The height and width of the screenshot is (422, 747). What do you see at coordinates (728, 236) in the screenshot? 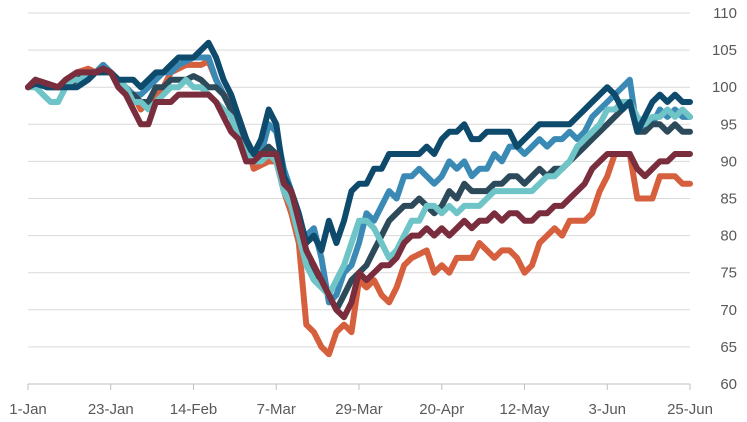
I see `y-tick-label: 80` at bounding box center [728, 236].